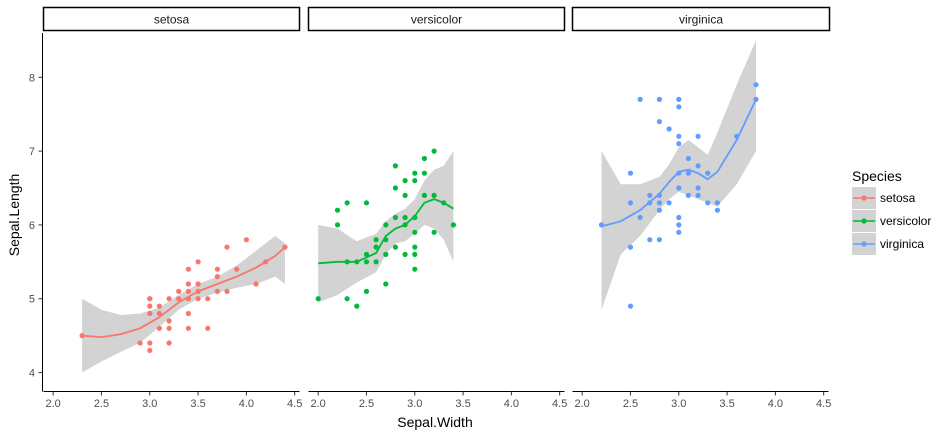 The width and height of the screenshot is (947, 438). I want to click on x-tick-label-virginica-4: 4.0, so click(775, 404).